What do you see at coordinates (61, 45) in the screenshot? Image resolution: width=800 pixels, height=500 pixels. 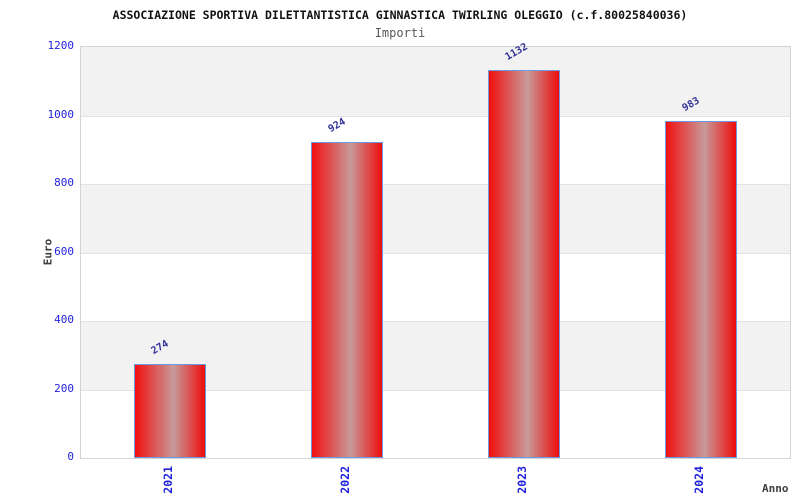 I see `y-tick-label: 1200` at bounding box center [61, 45].